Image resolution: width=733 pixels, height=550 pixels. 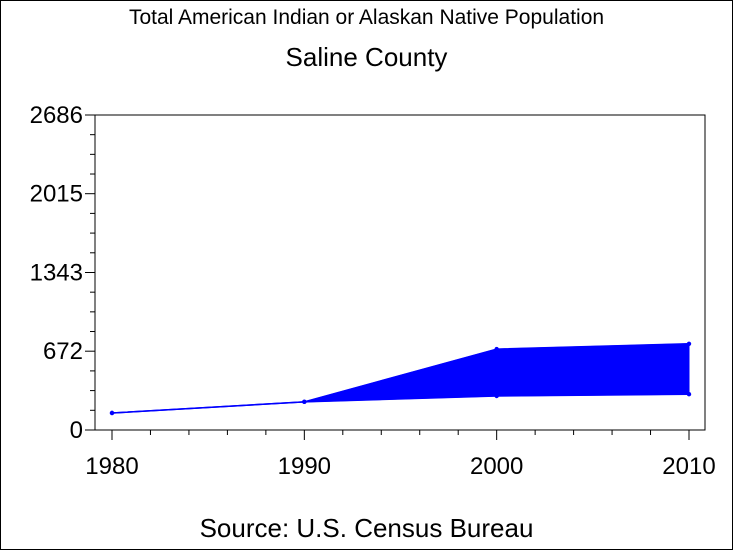 I want to click on y-tick-label: 1343, so click(x=56, y=273).